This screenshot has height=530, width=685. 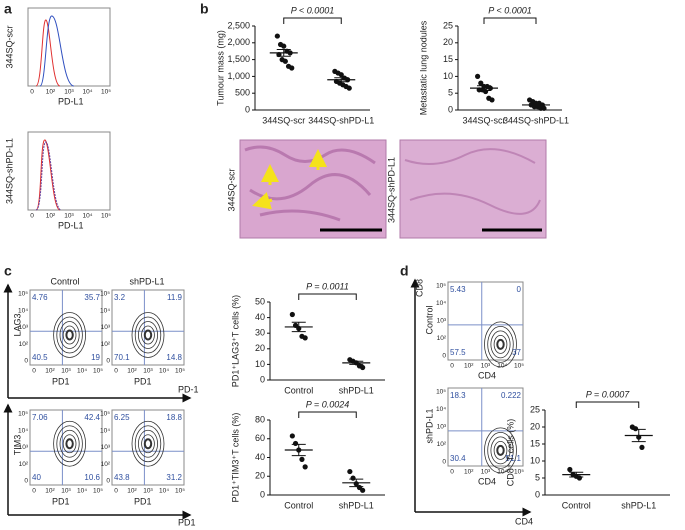 I want to click on y-tick-label: 60, so click(x=260, y=438).